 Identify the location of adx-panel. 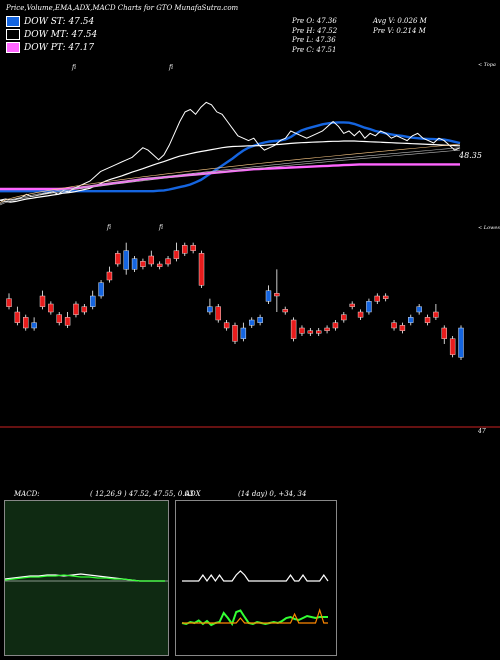
(256, 578).